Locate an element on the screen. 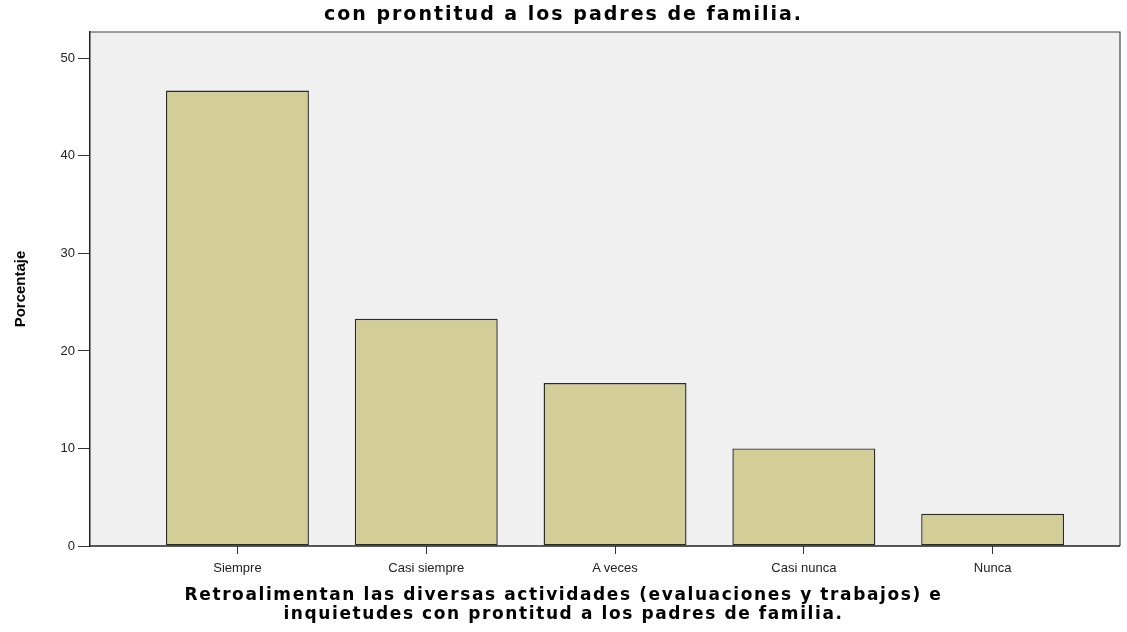 This screenshot has height=632, width=1127. x-tick-label: Casi nunca is located at coordinates (804, 568).